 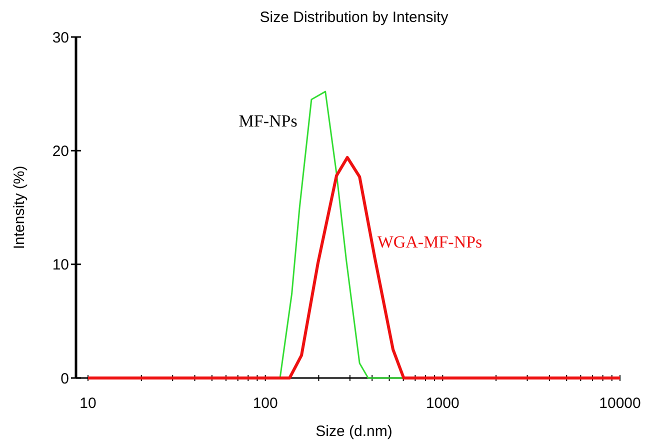 What do you see at coordinates (354, 431) in the screenshot?
I see `x-axis-title: Size (d.nm)` at bounding box center [354, 431].